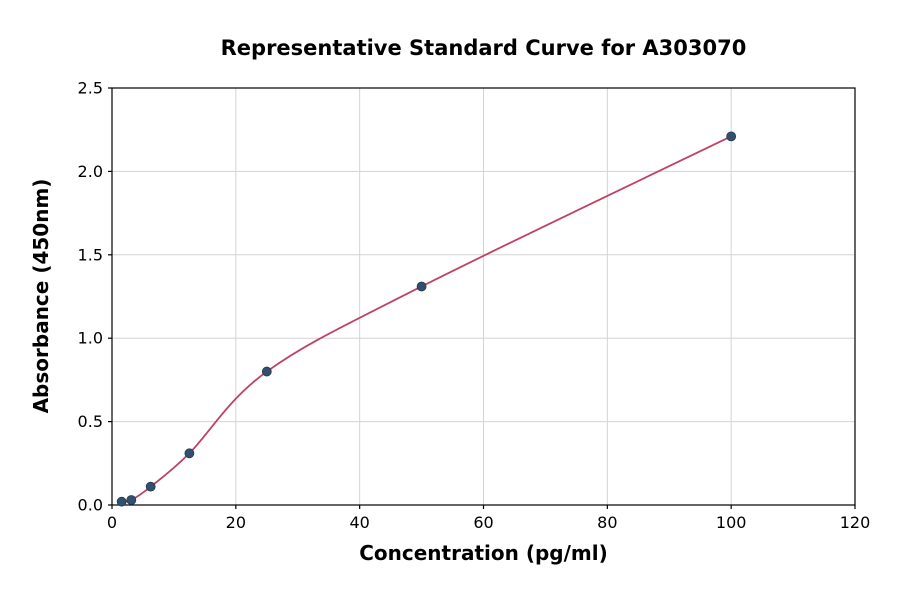  Describe the element at coordinates (112, 522) in the screenshot. I see `x-tick-label: 0` at that location.